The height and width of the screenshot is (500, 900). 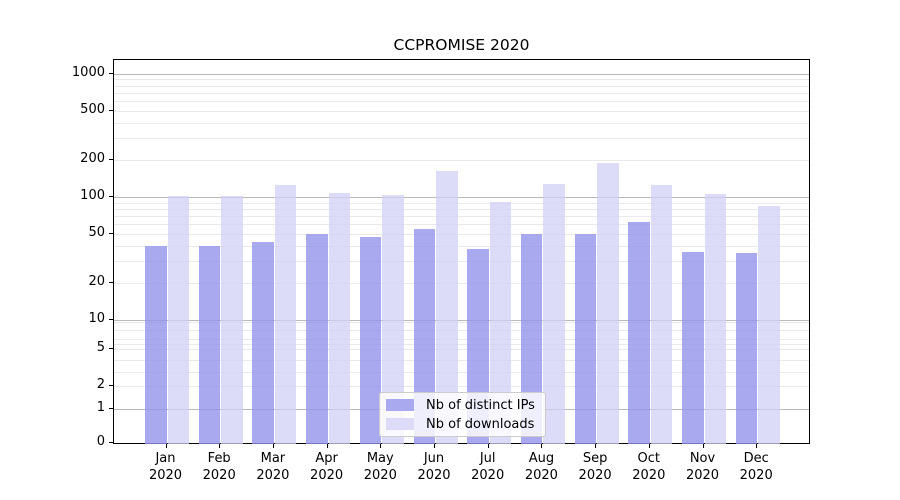 What do you see at coordinates (96, 319) in the screenshot?
I see `y-tick-label: 10` at bounding box center [96, 319].